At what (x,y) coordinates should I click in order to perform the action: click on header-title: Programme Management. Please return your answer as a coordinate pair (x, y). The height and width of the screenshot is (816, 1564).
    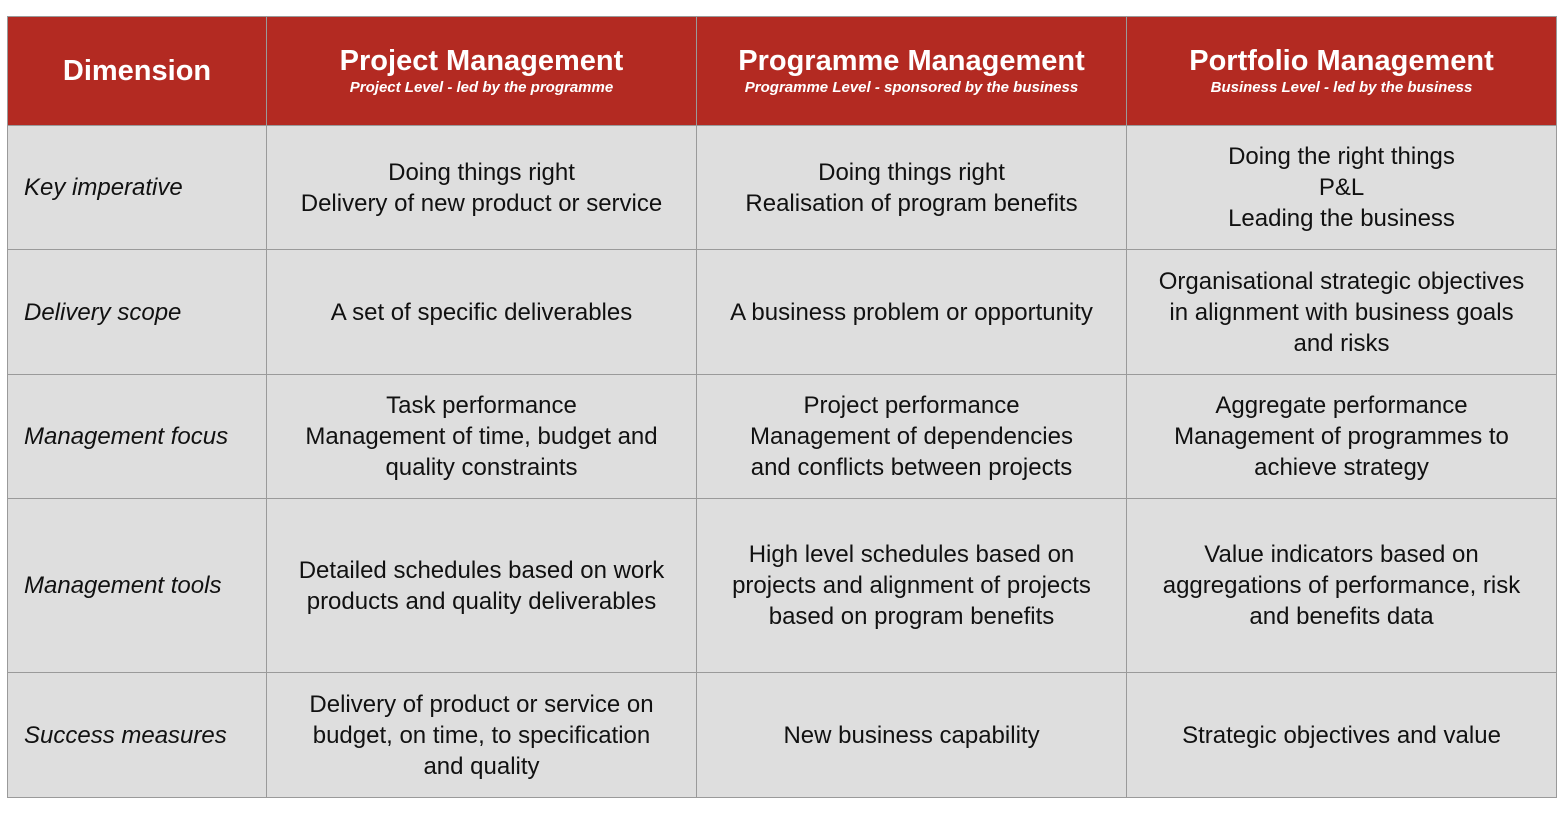
    Looking at the image, I should click on (911, 61).